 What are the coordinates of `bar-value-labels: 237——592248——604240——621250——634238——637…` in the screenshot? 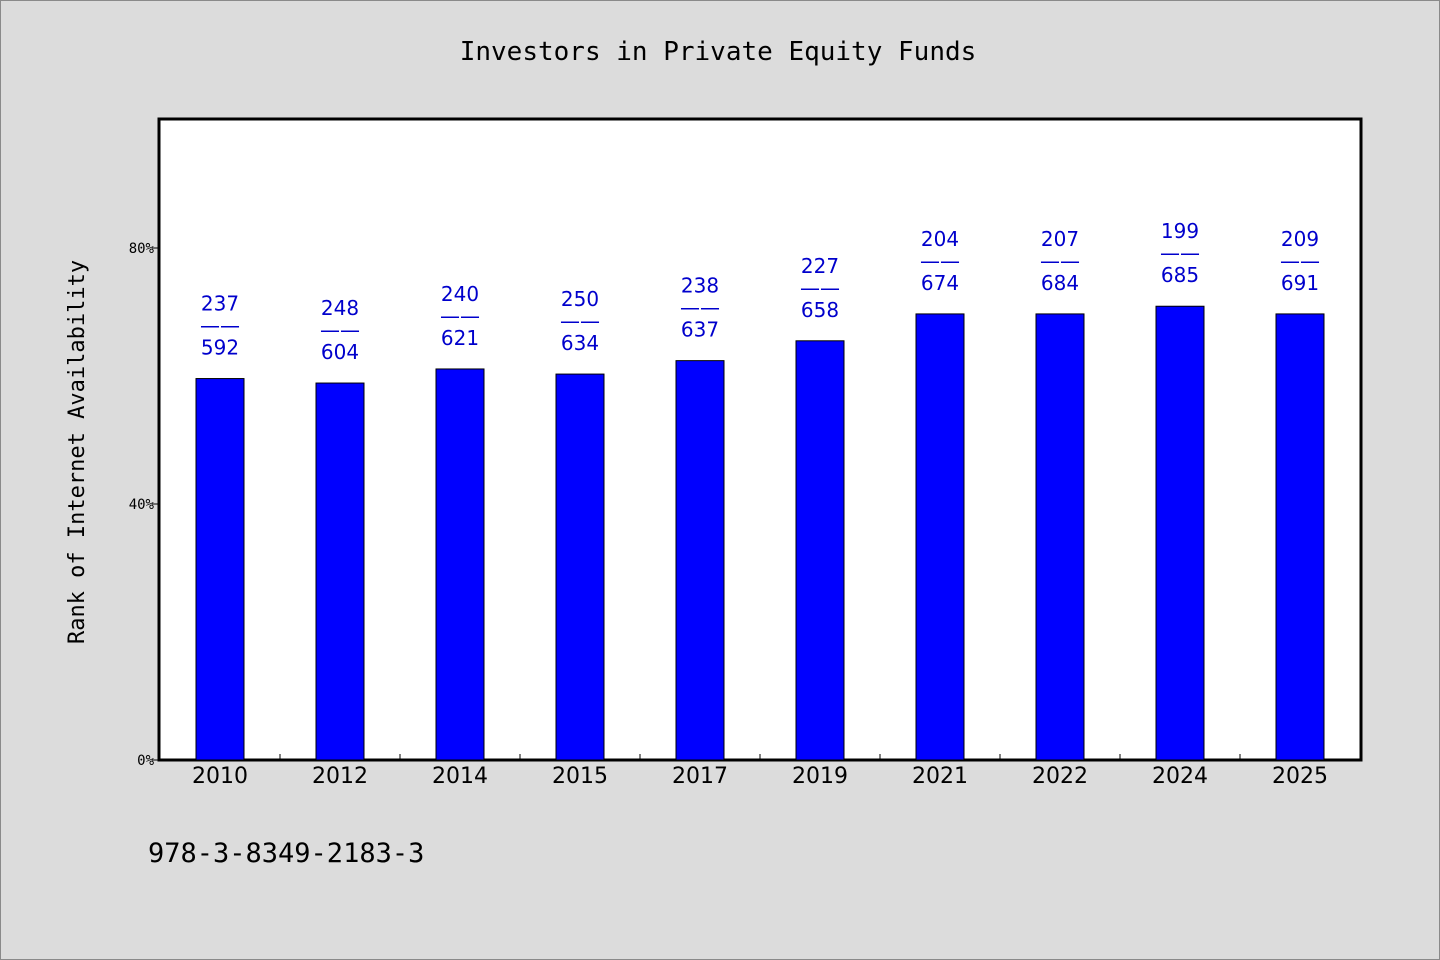 It's located at (760, 291).